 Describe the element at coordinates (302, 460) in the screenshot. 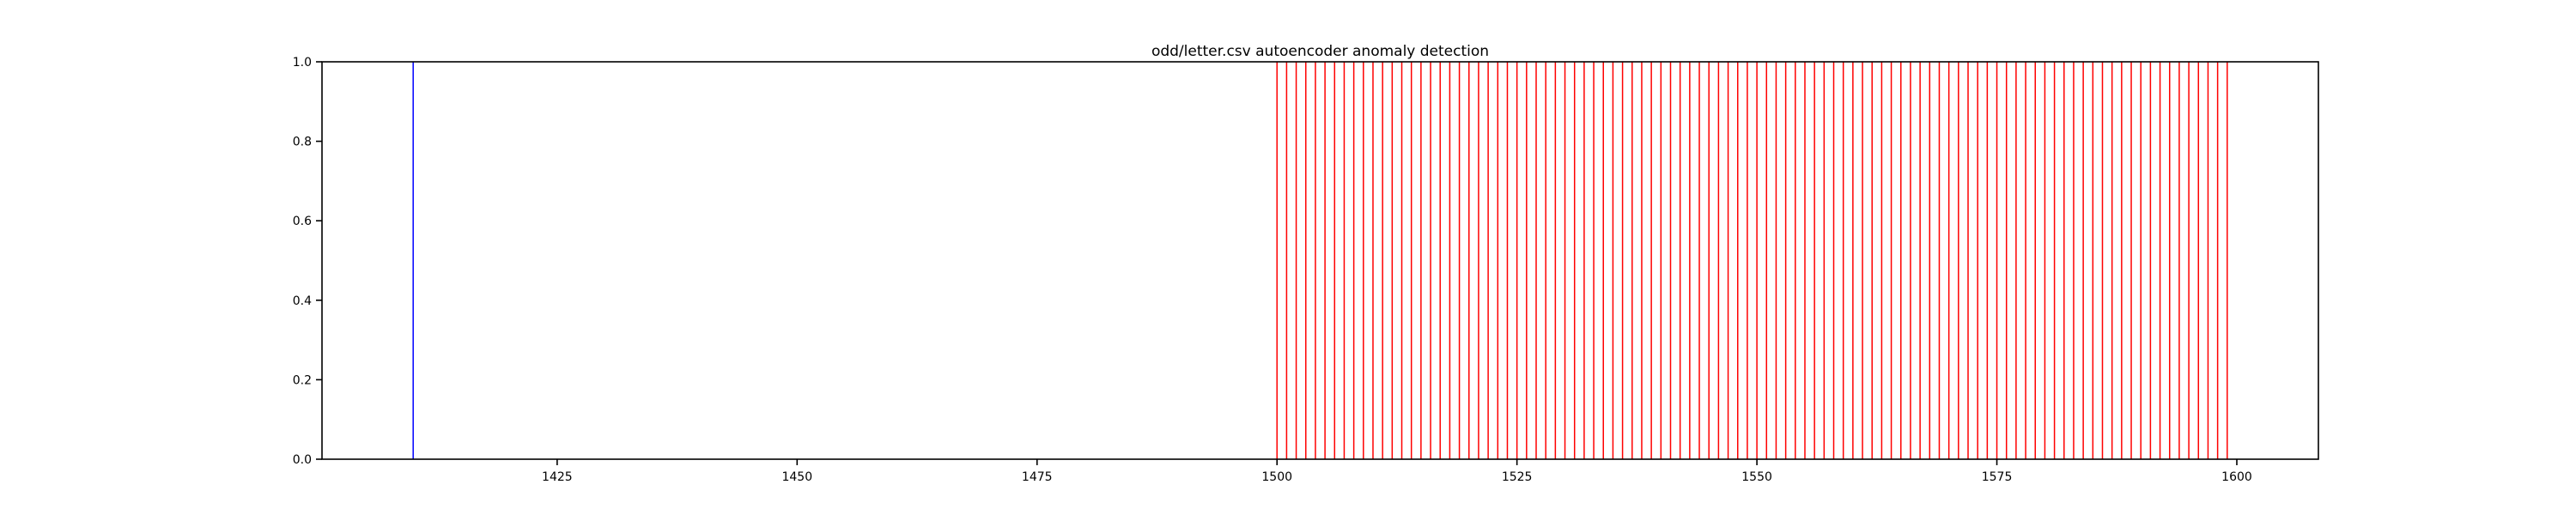

I see `y-tick-label: 0.0` at that location.